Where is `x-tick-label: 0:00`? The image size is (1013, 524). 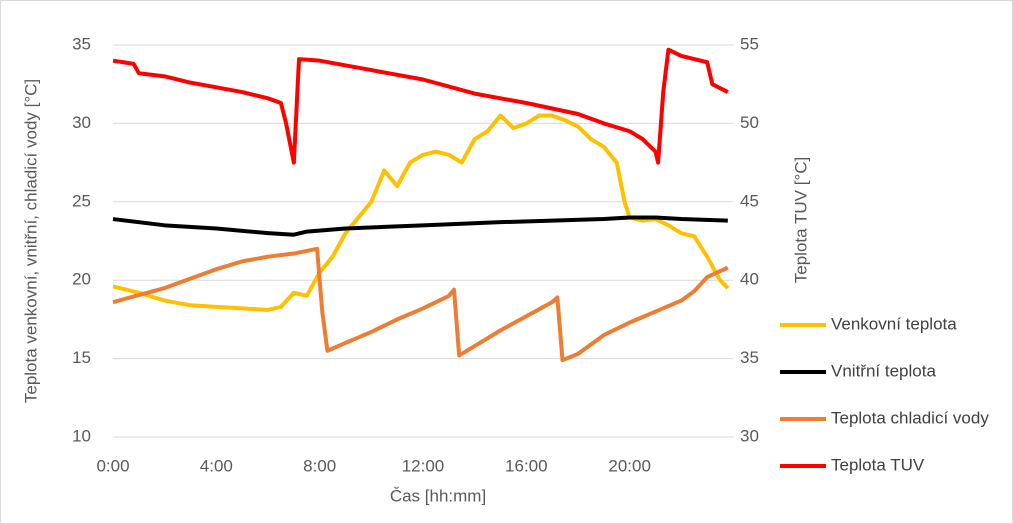
x-tick-label: 0:00 is located at coordinates (112, 465).